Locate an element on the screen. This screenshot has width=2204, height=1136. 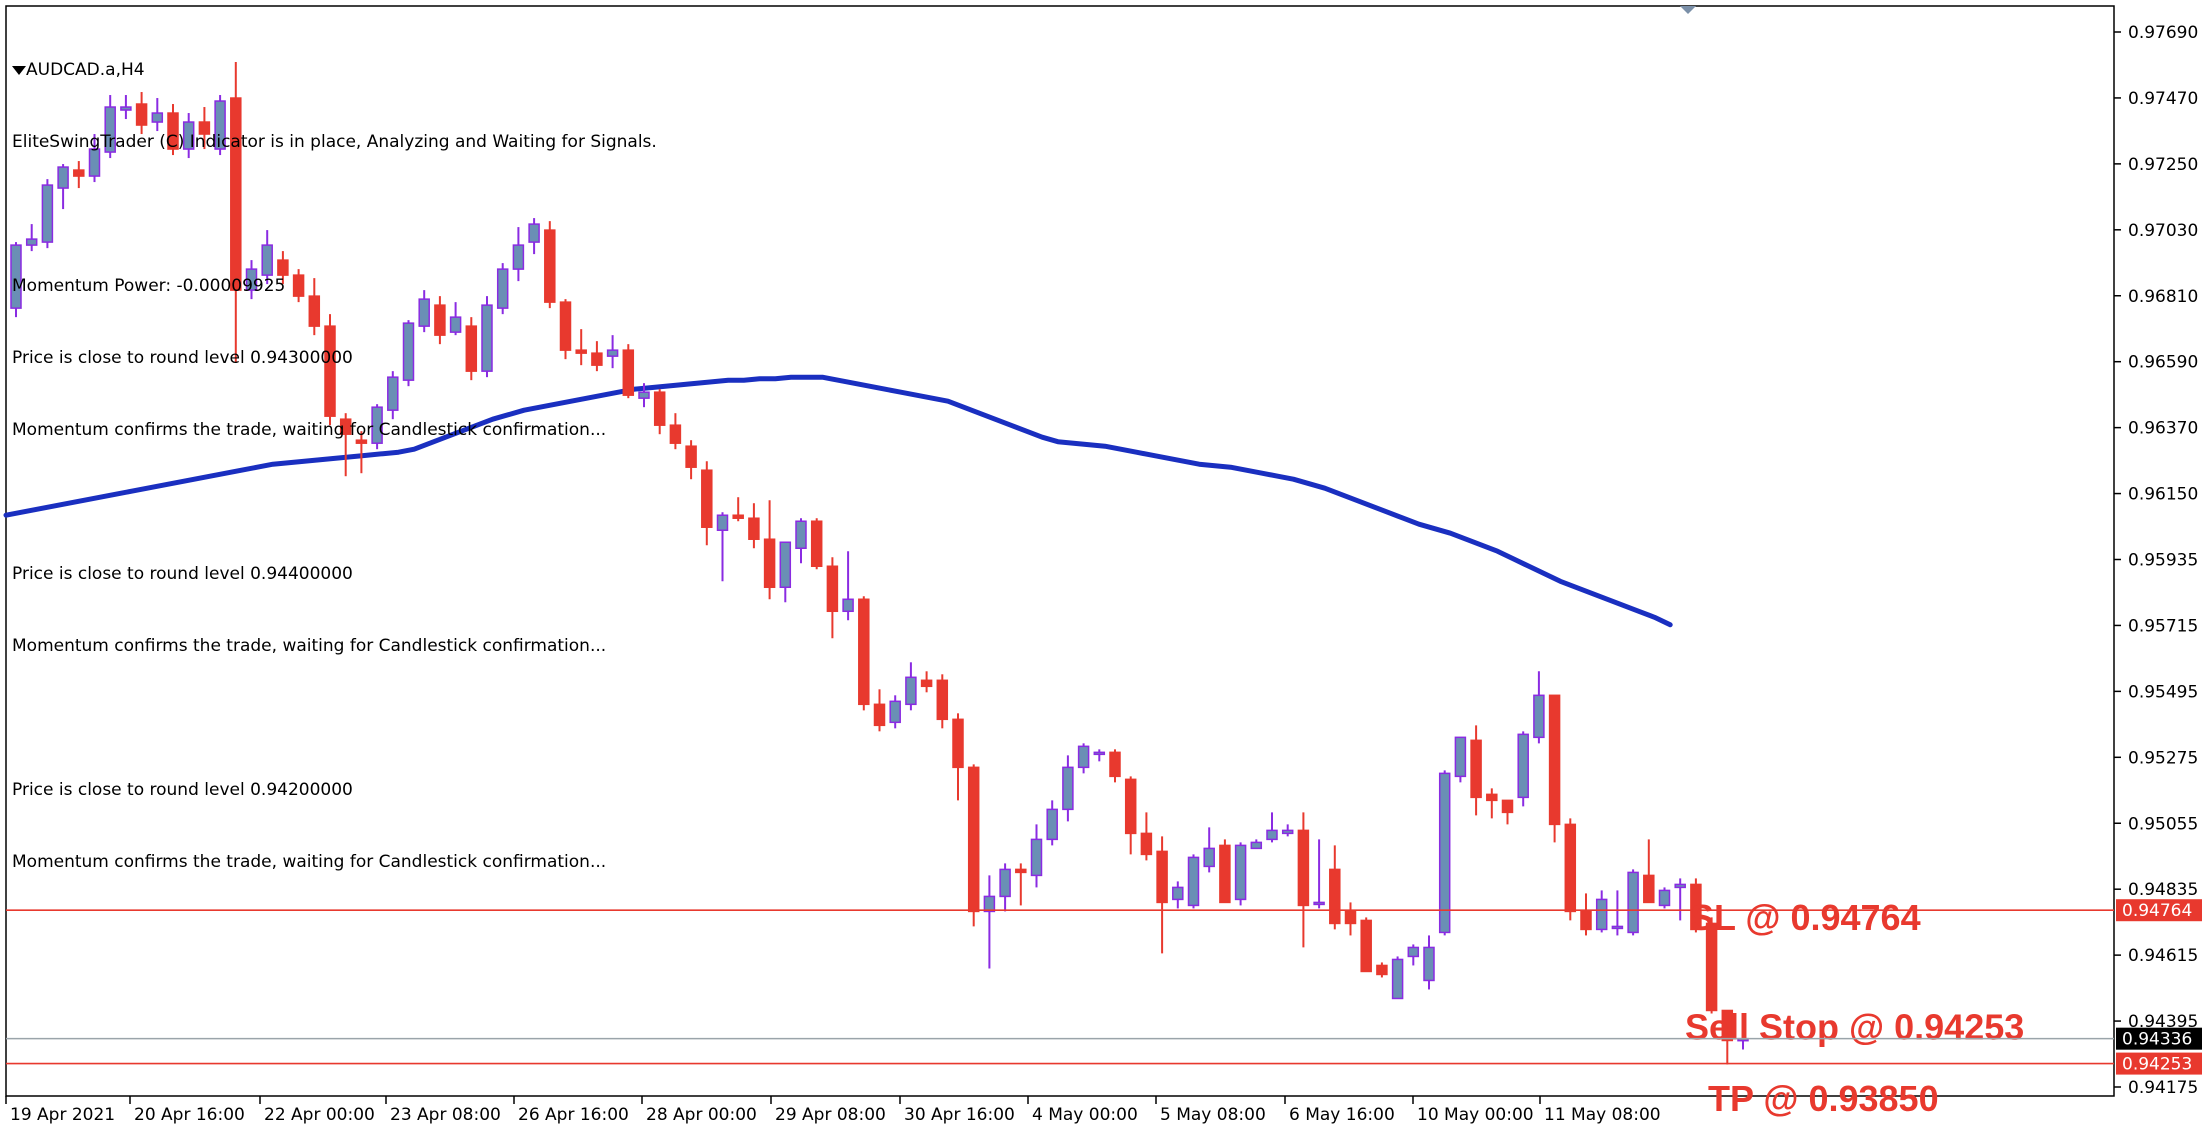
dropdown-triangle-icon is located at coordinates (19, 70).